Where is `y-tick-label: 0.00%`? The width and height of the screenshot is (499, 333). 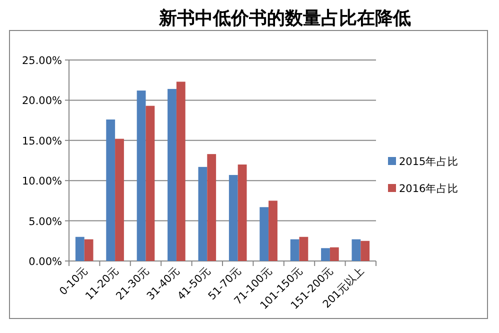 y-tick-label: 0.00% is located at coordinates (45, 262).